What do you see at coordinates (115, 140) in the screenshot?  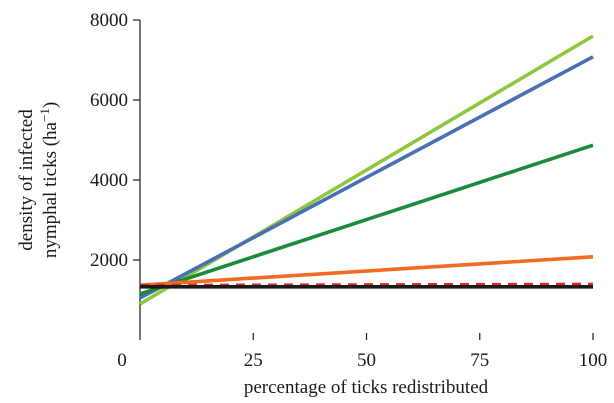 I see `y-axis-ticks: 2000 4000 6000 8000` at bounding box center [115, 140].